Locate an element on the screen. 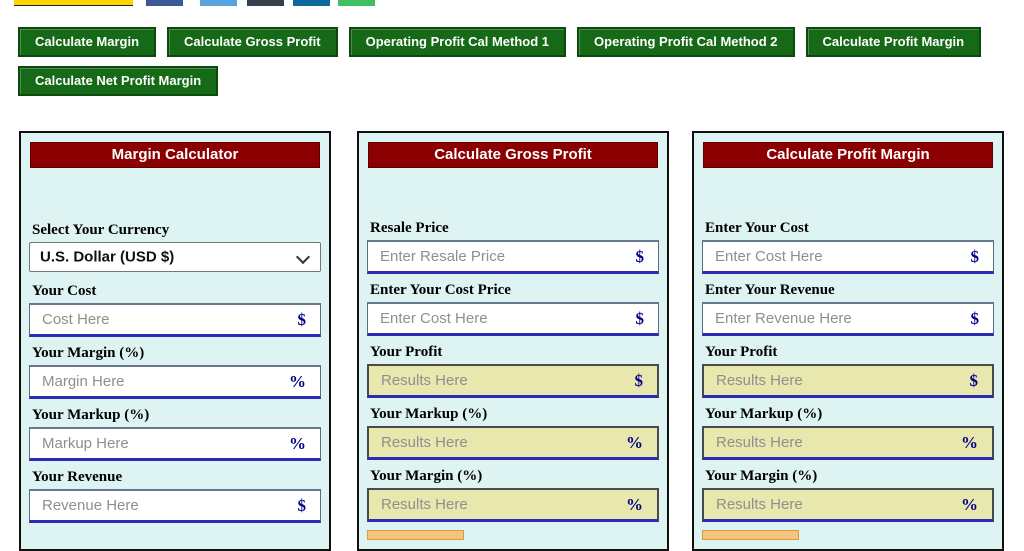  twitter-icon is located at coordinates (218, 3).